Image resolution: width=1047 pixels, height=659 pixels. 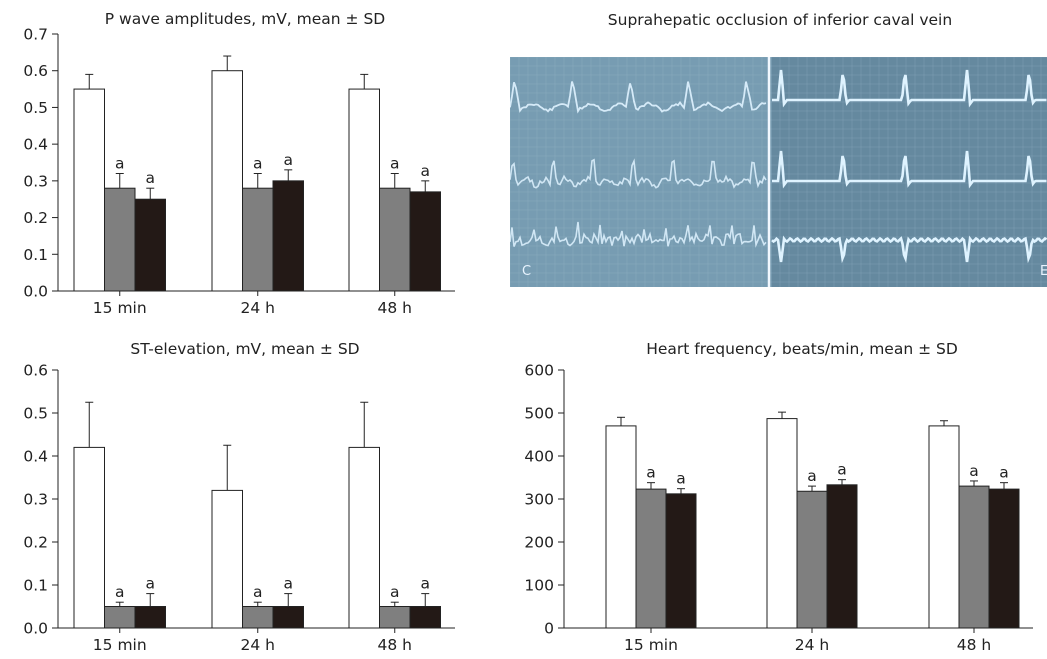 I want to click on y-tick-label: 600, so click(x=539, y=371).